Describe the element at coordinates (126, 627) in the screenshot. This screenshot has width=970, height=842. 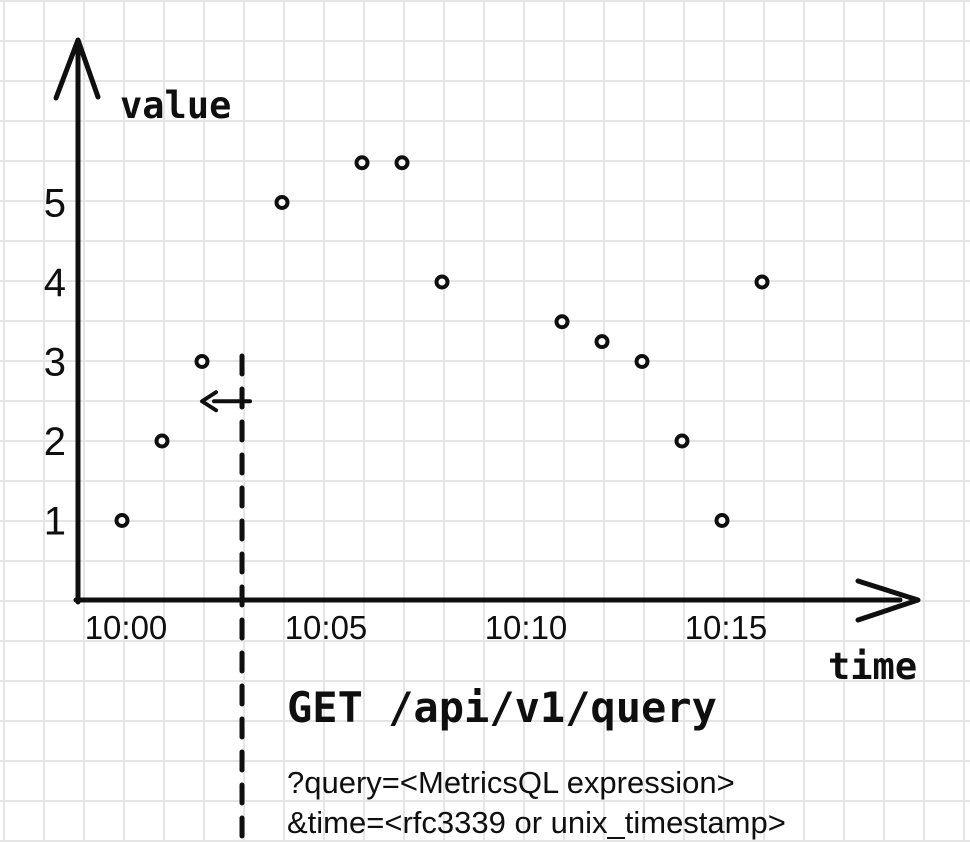
I see `x-tick-label: 10:00` at that location.